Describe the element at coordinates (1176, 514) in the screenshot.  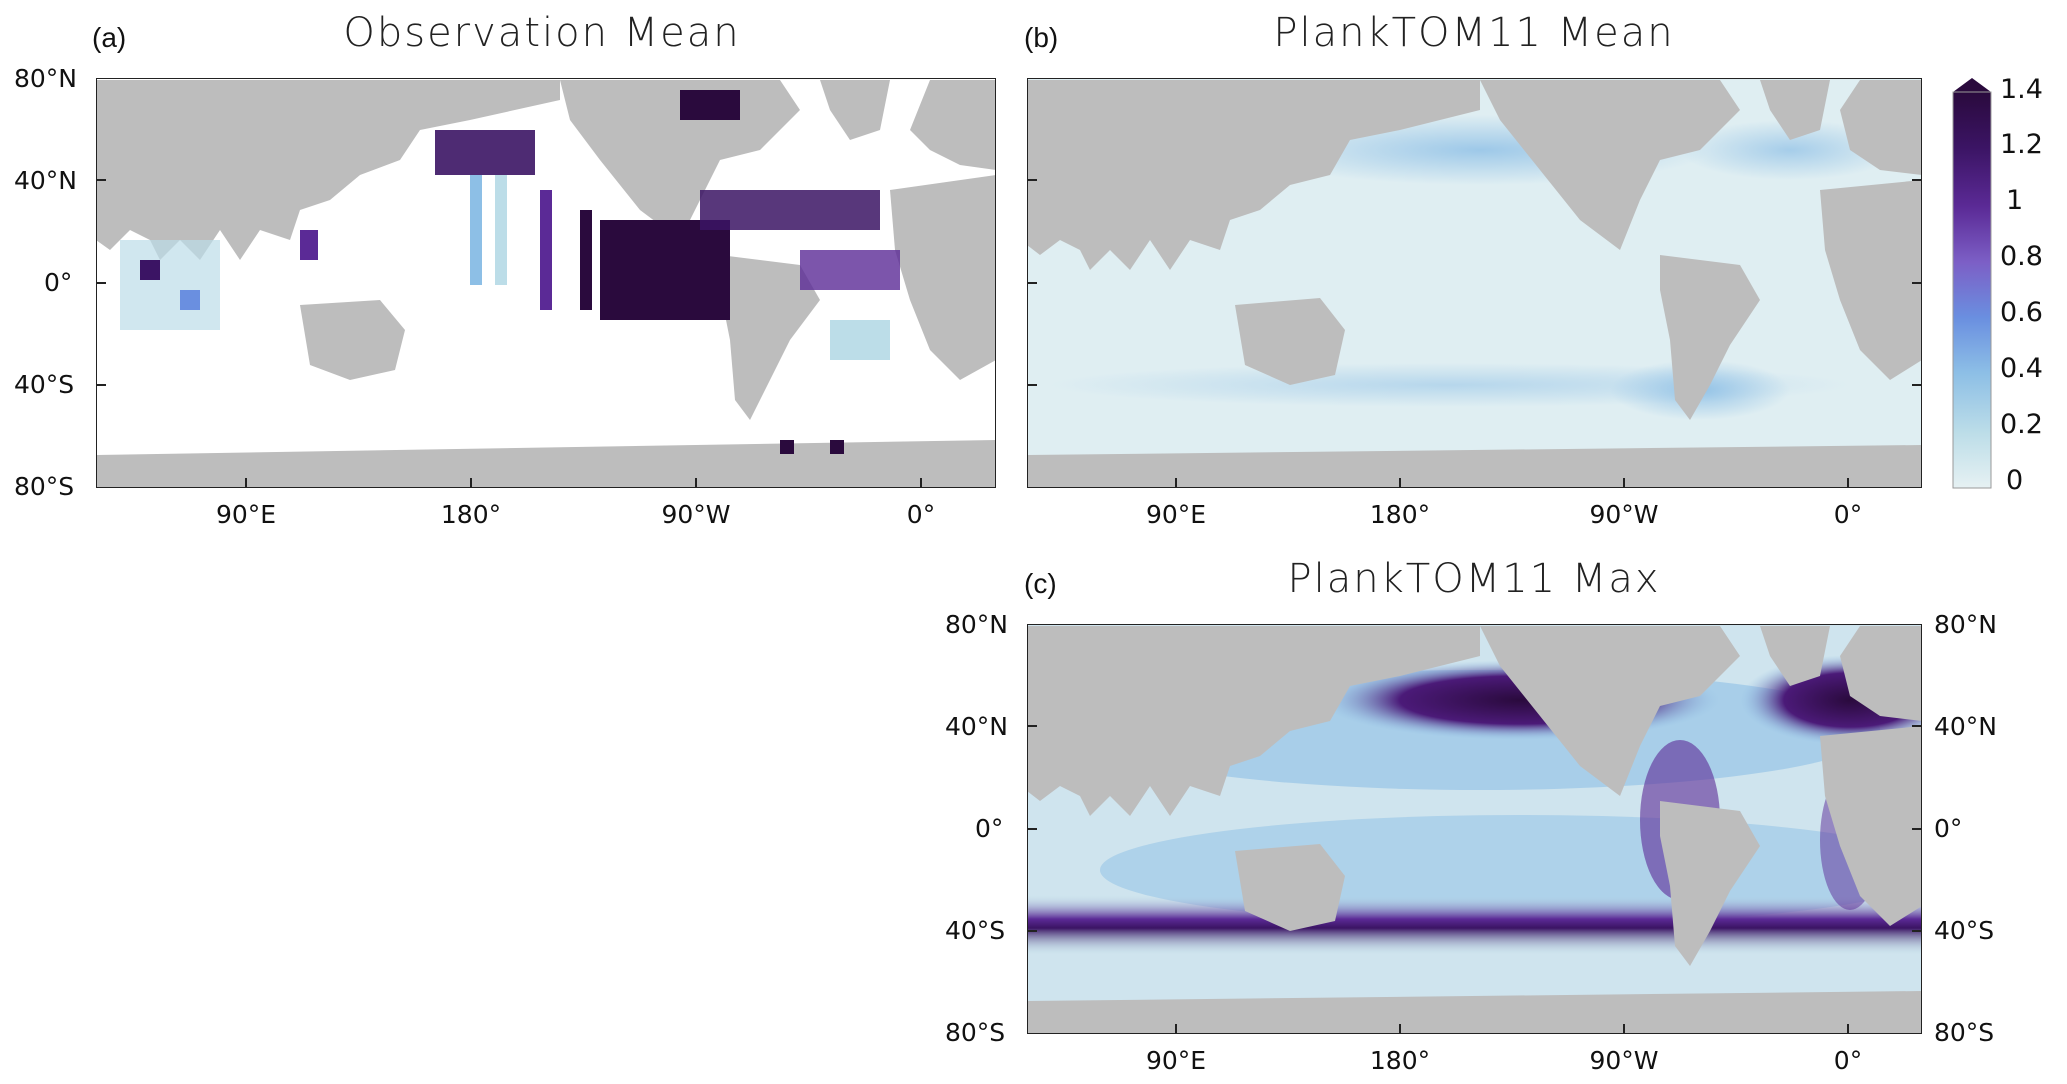
I see `lon-label-b-90e: 90°E` at that location.